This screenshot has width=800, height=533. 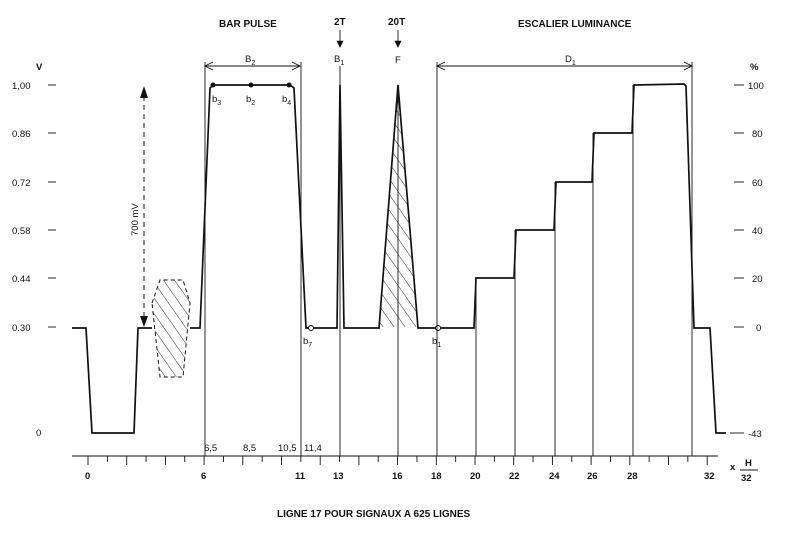 What do you see at coordinates (286, 100) in the screenshot?
I see `label-b4: b4` at bounding box center [286, 100].